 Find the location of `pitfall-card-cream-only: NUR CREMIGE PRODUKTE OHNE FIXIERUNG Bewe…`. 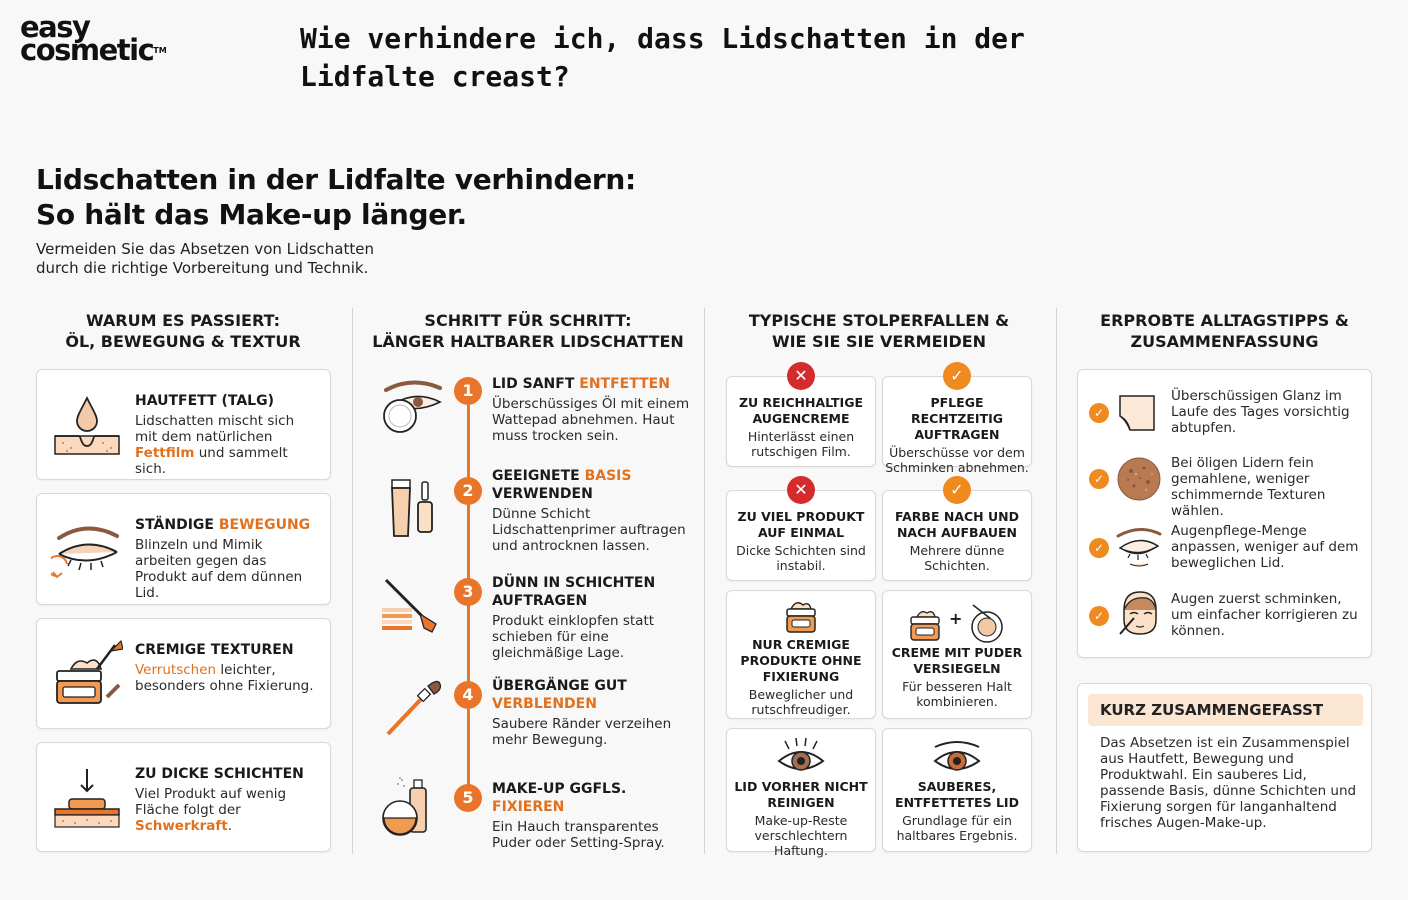

pitfall-card-cream-only: NUR CREMIGE PRODUKTE OHNE FIXIERUNG Bewe… is located at coordinates (801, 654).